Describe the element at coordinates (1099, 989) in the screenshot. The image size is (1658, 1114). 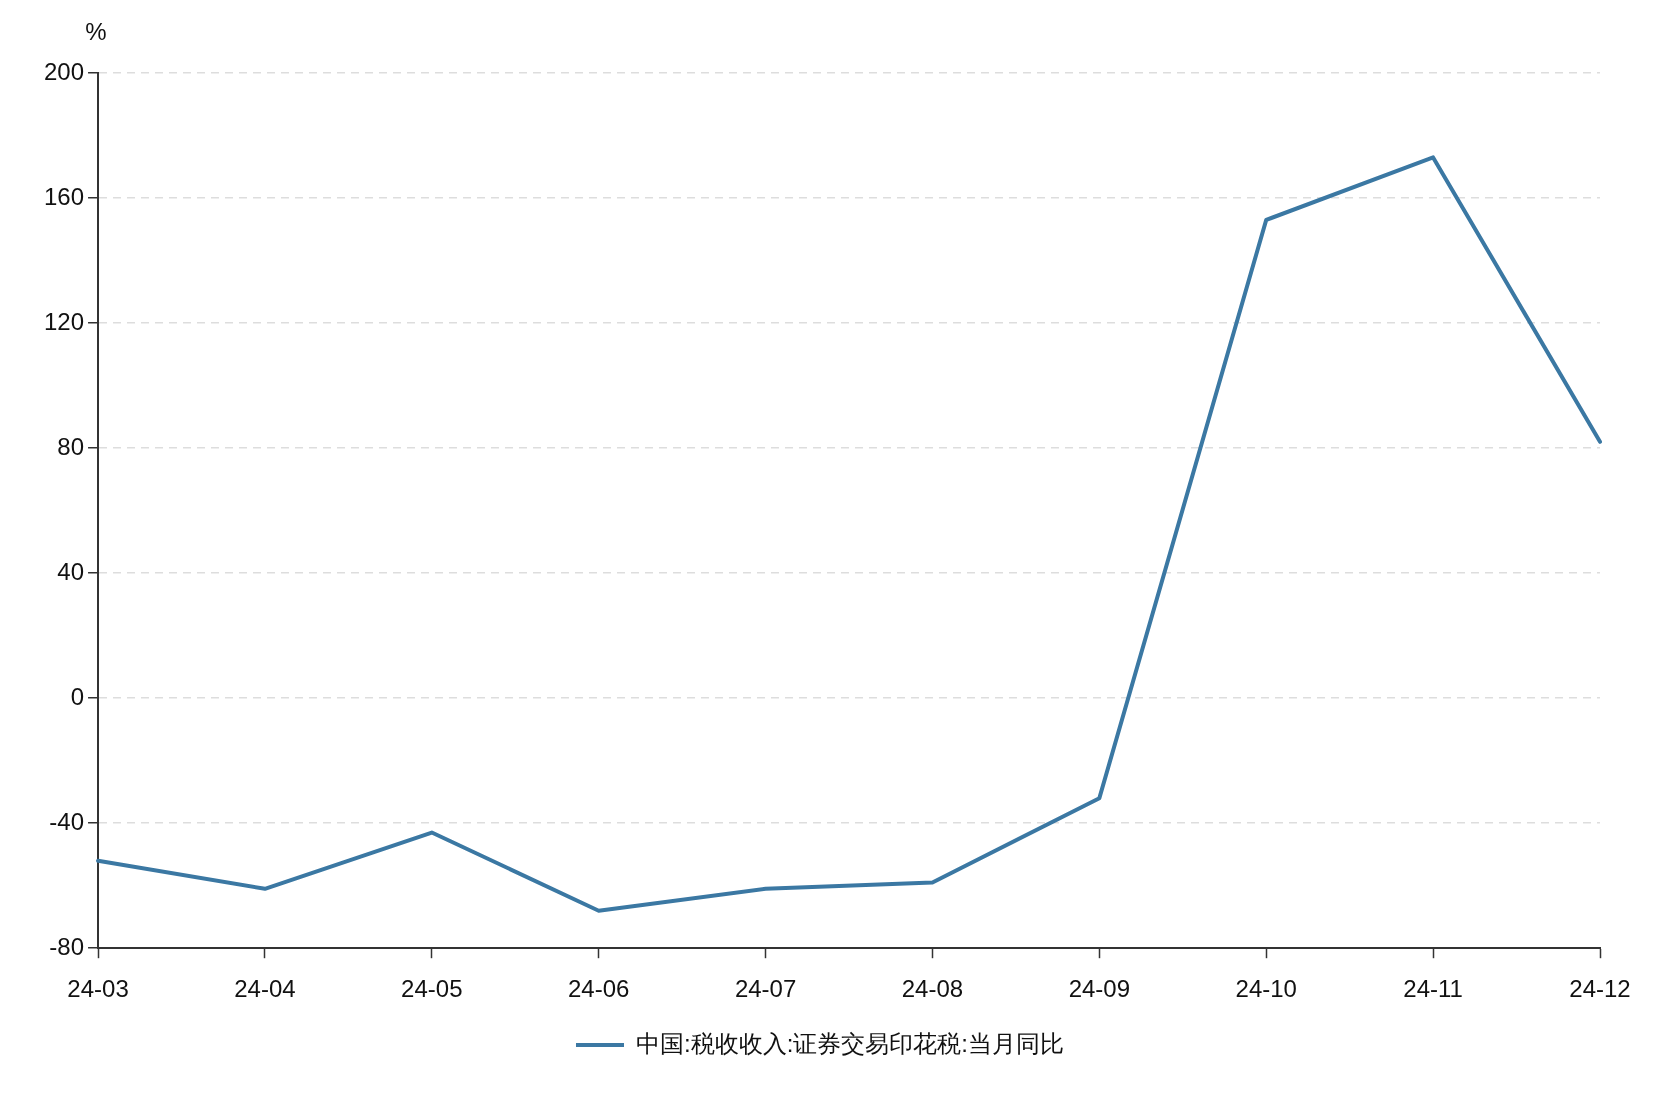
I see `x-tick-label: 24-09` at that location.